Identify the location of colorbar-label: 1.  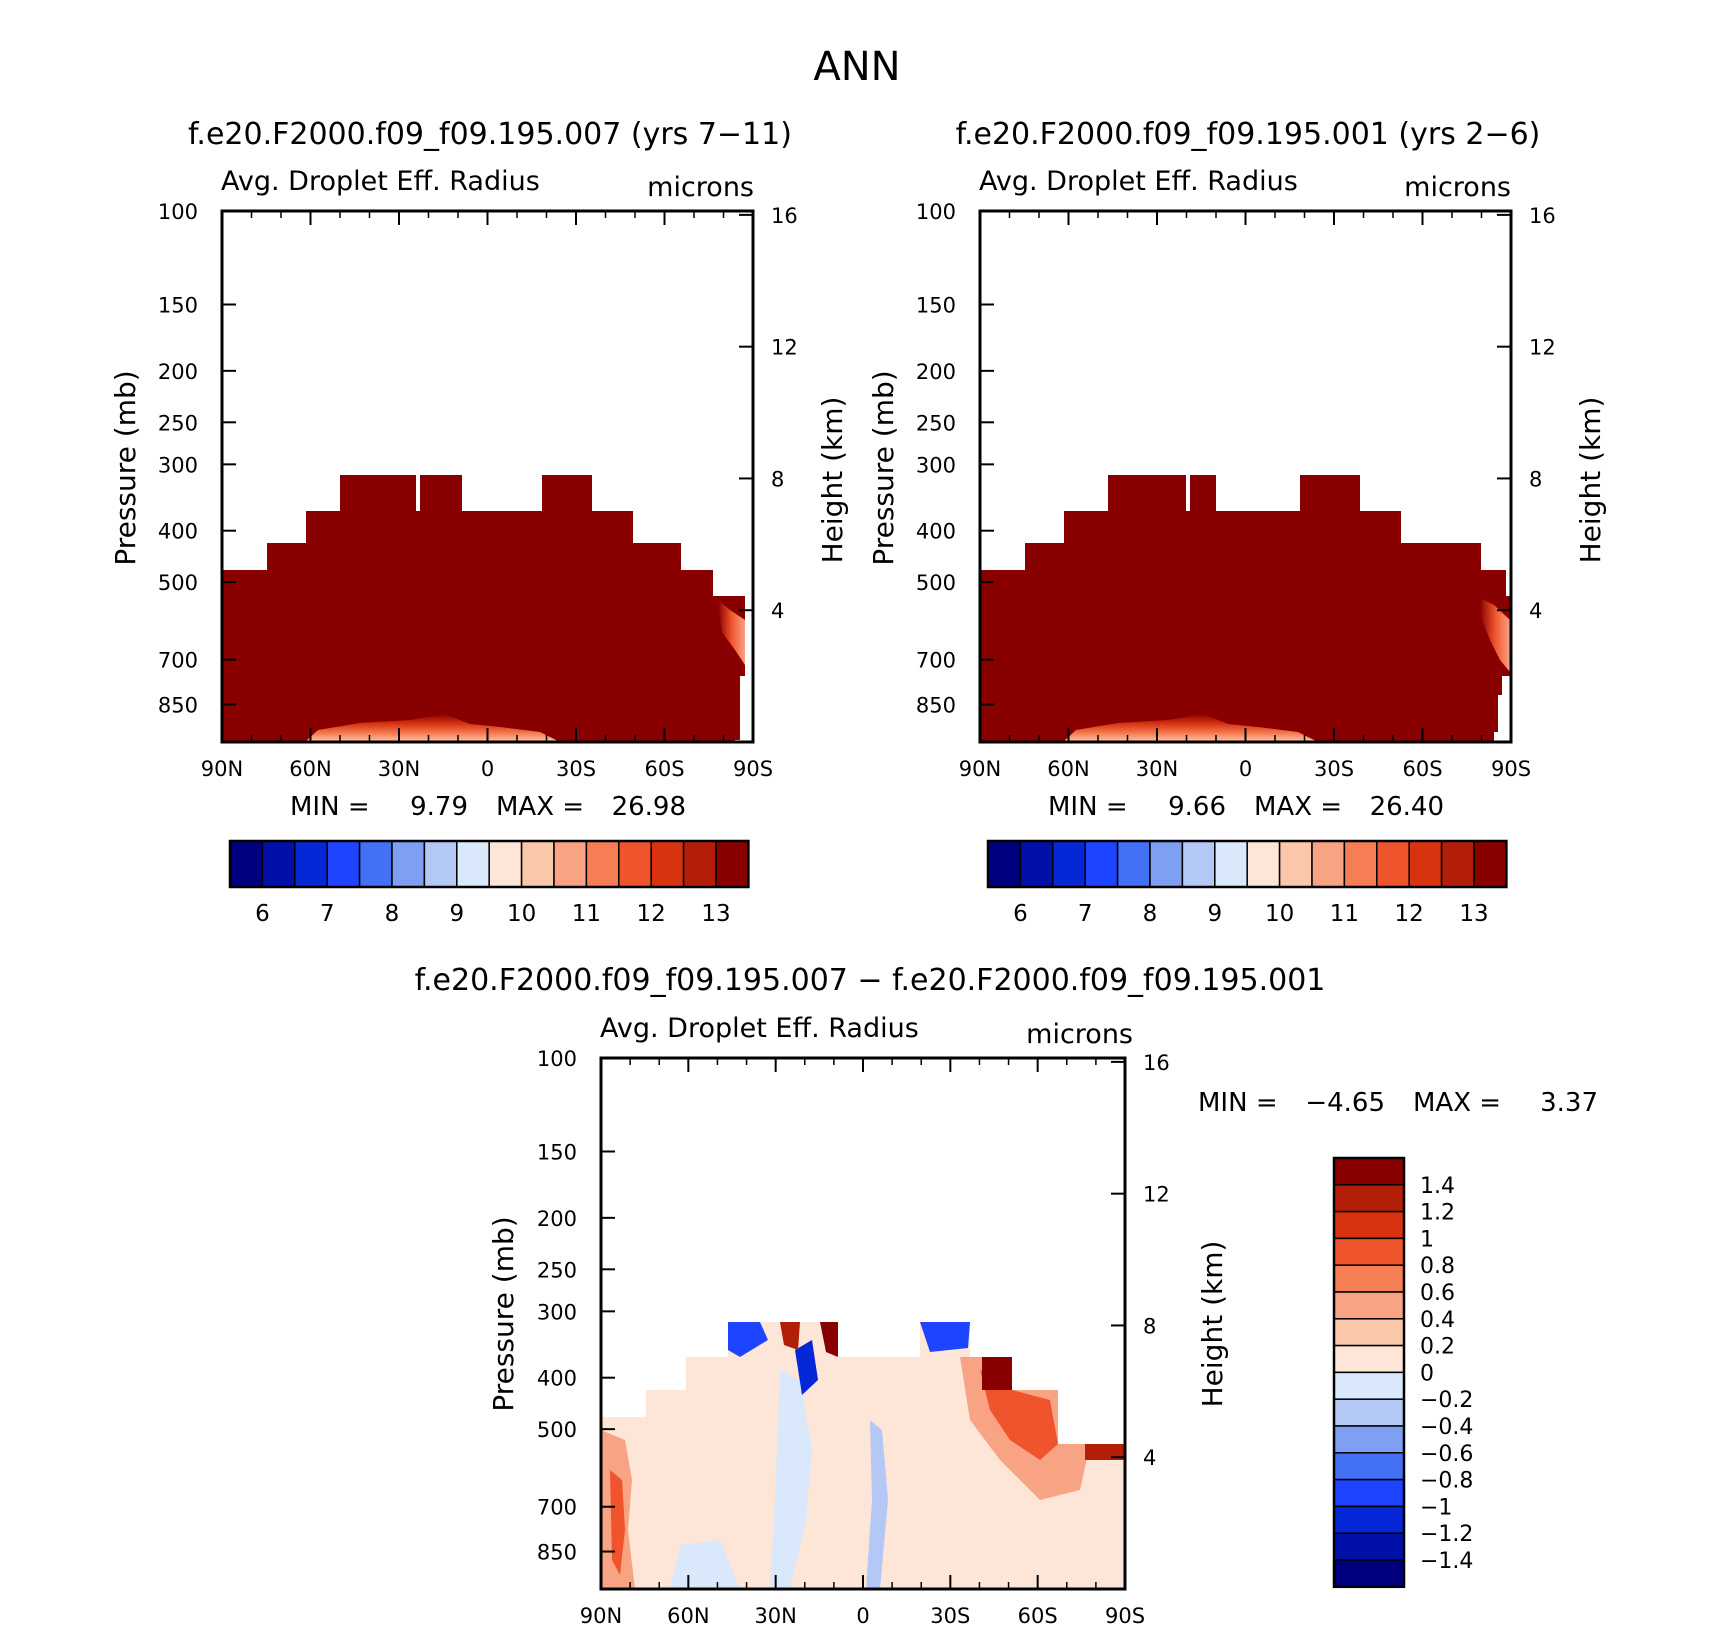
(1427, 1239).